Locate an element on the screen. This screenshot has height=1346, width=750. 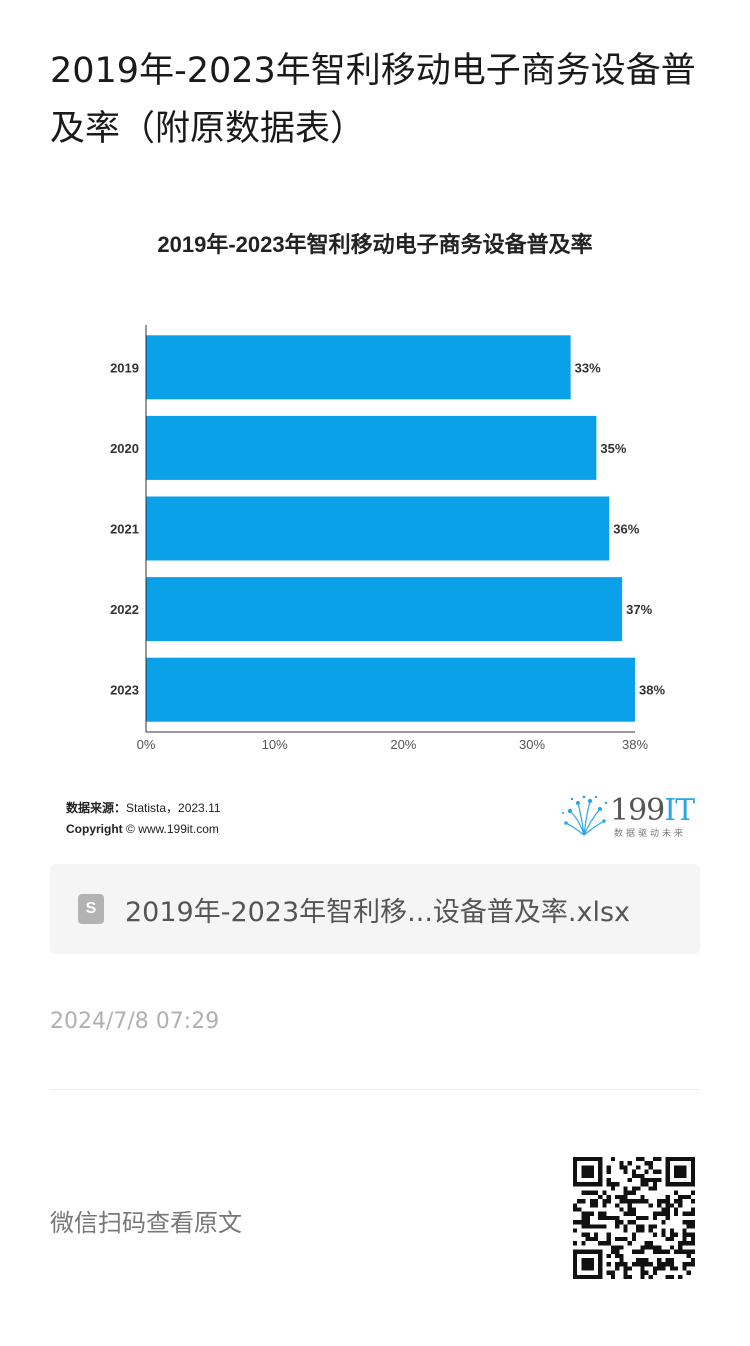
x-tick-label: 20% is located at coordinates (403, 744).